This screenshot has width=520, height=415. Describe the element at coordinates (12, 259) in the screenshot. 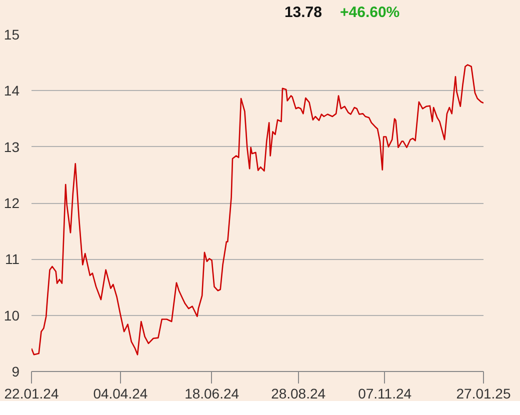

I see `y-tick-label: 11` at that location.